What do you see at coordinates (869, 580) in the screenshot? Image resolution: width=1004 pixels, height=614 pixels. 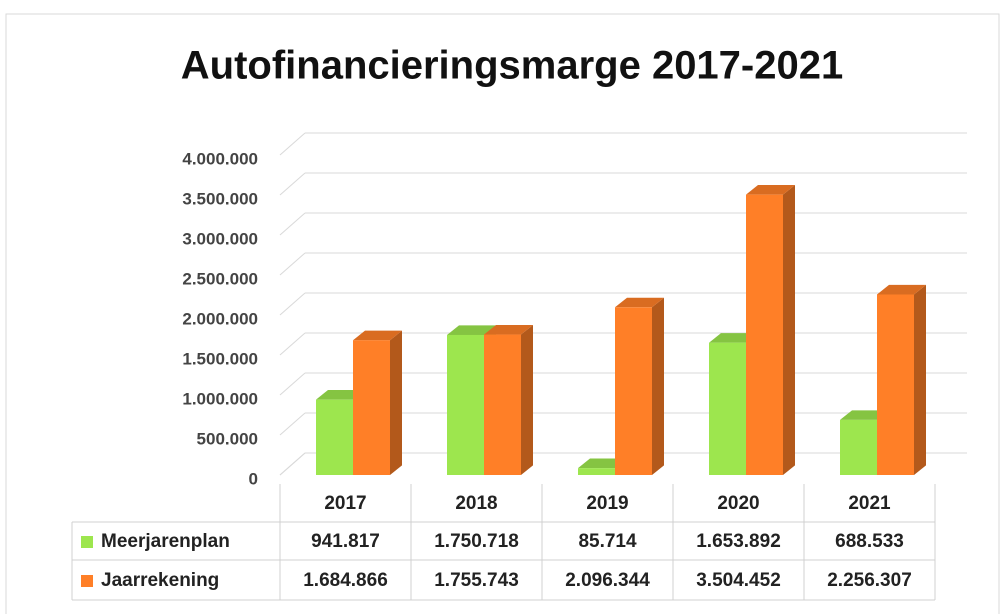 I see `table-value: 2.256.307` at bounding box center [869, 580].